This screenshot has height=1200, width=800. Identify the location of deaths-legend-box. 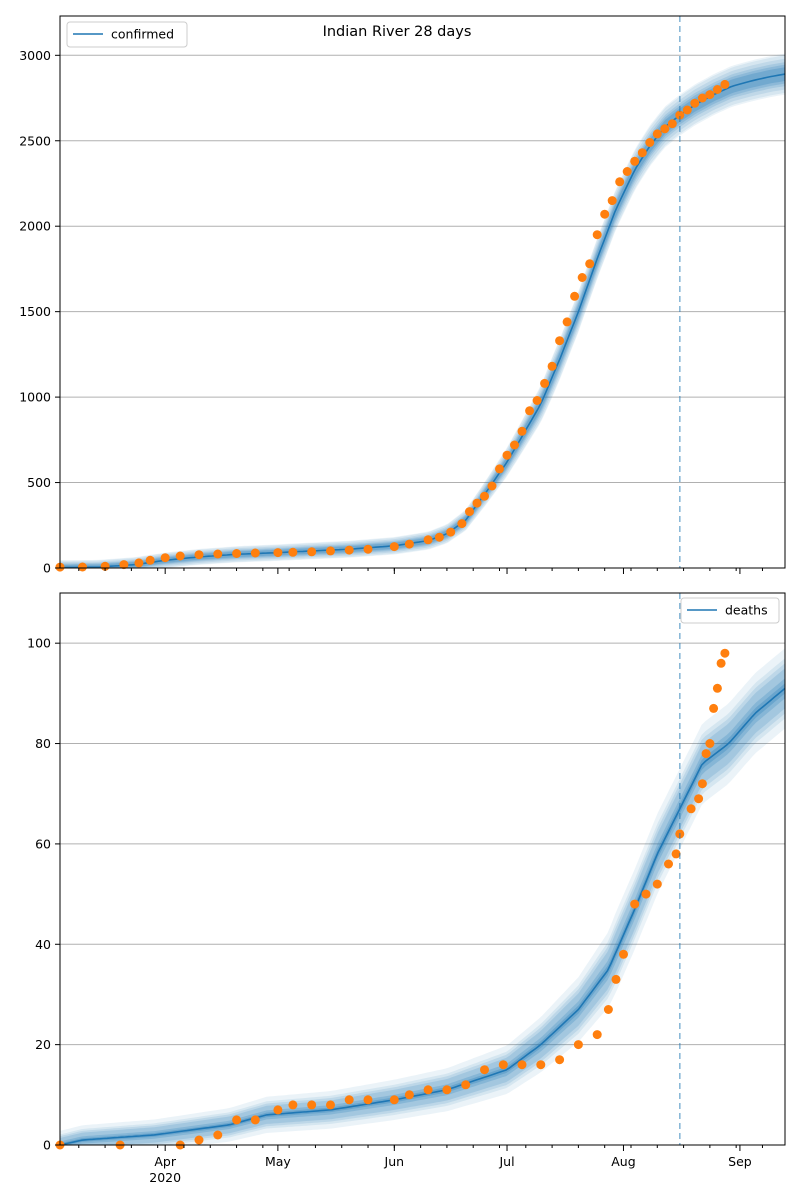
(730, 610).